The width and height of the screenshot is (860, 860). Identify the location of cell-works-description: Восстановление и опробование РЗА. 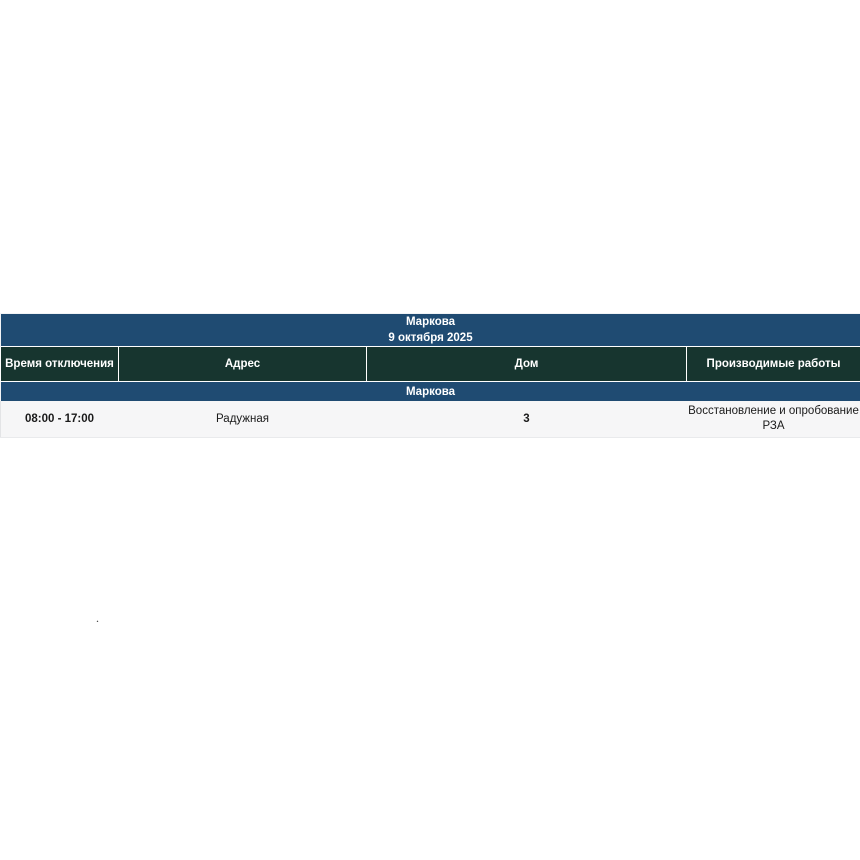
(773, 419).